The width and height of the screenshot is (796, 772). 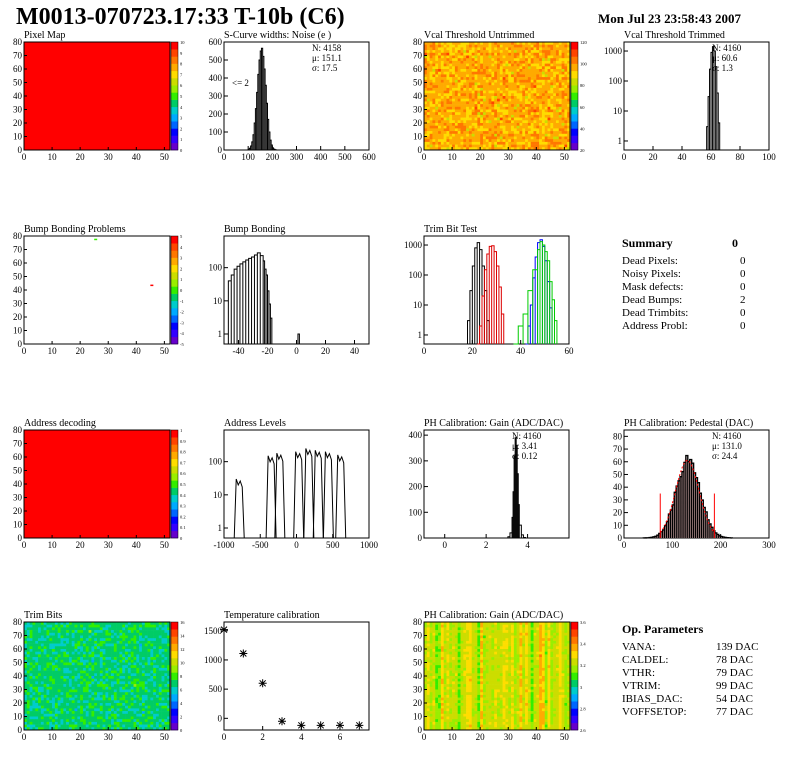 What do you see at coordinates (769, 545) in the screenshot?
I see `x-tick-label: 300` at bounding box center [769, 545].